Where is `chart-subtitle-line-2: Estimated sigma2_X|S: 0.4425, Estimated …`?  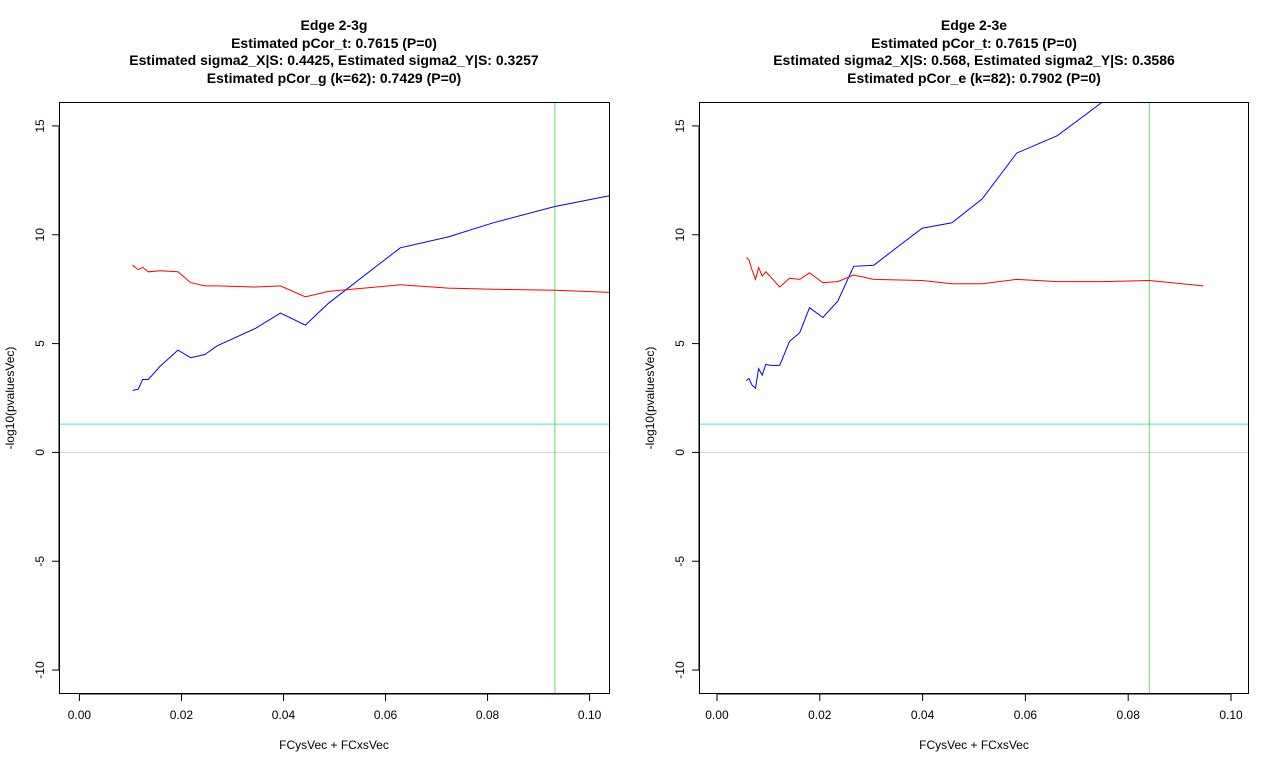
chart-subtitle-line-2: Estimated sigma2_X|S: 0.4425, Estimated … is located at coordinates (334, 60).